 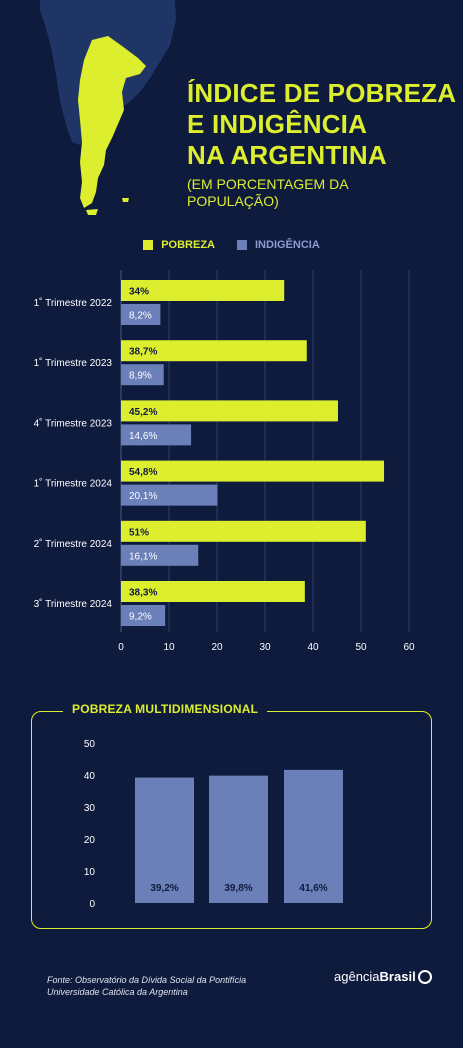 What do you see at coordinates (169, 647) in the screenshot?
I see `x-tick-label: 10` at bounding box center [169, 647].